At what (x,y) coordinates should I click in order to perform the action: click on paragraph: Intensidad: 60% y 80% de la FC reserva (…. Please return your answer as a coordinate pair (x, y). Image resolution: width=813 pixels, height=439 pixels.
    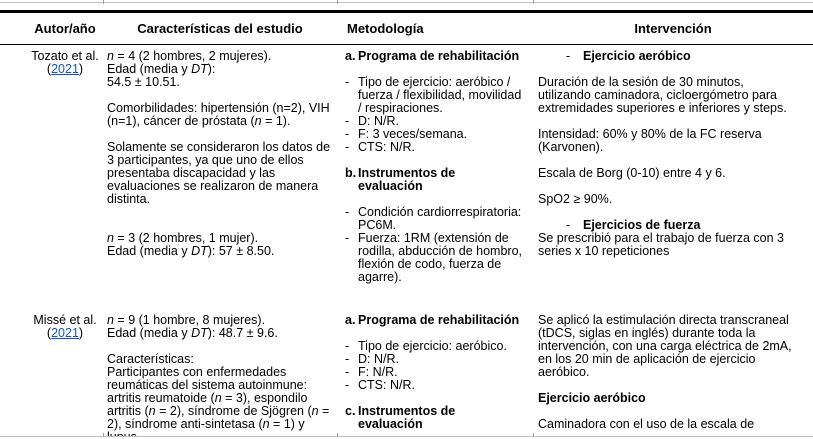
    Looking at the image, I should click on (667, 141).